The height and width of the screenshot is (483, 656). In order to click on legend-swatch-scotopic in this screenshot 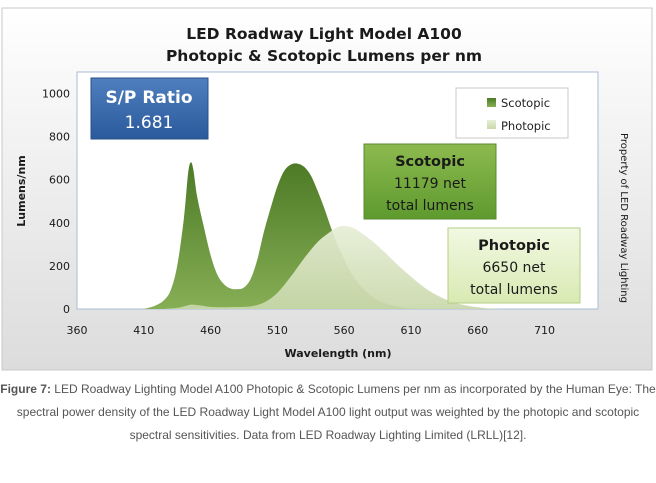, I will do `click(491, 102)`.